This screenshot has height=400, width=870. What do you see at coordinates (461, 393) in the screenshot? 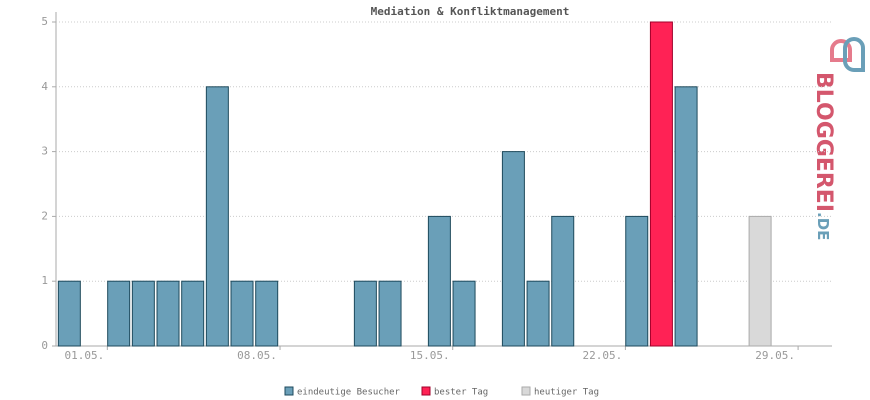
I see `legend-label: bester Tag` at bounding box center [461, 393].